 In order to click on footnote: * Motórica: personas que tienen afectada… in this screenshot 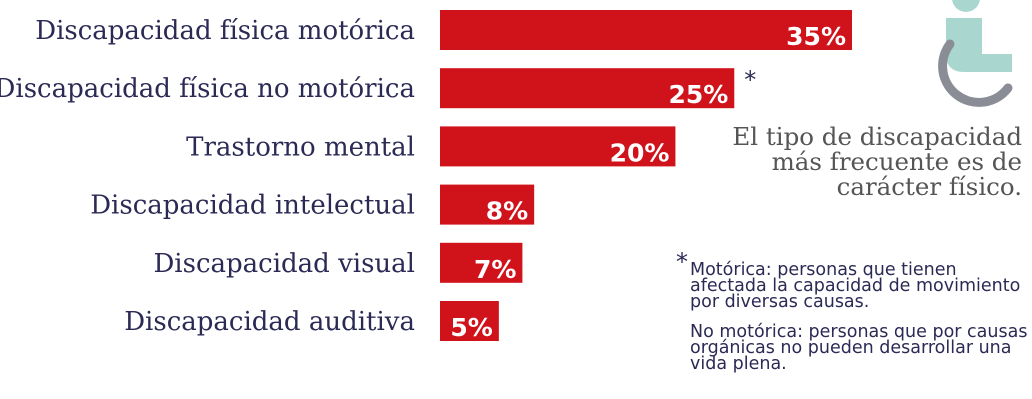, I will do `click(853, 318)`.